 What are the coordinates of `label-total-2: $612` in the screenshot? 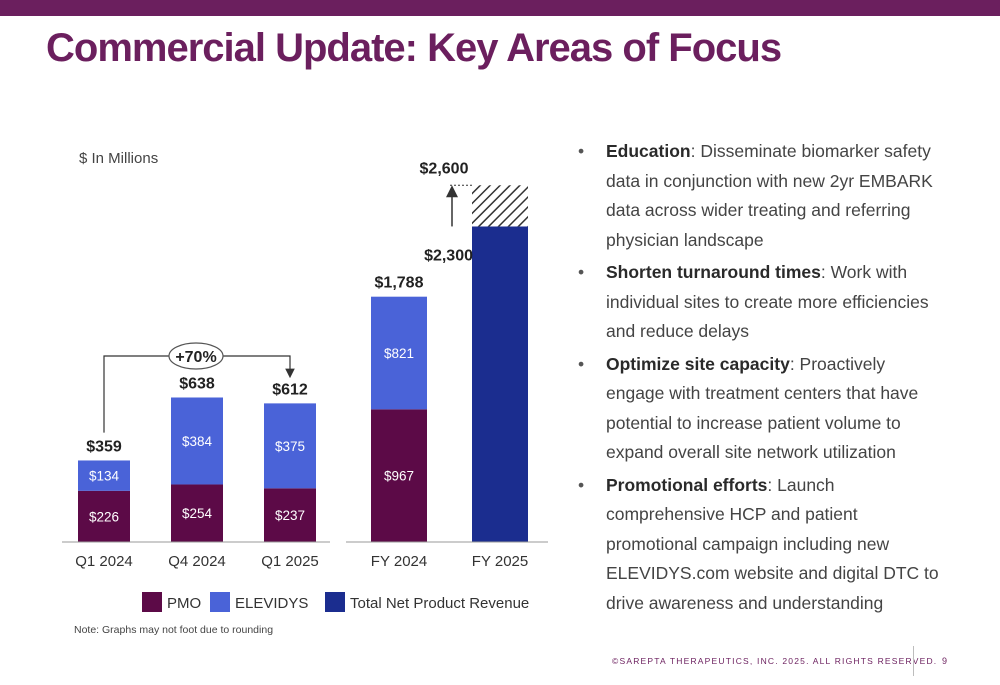 It's located at (290, 389).